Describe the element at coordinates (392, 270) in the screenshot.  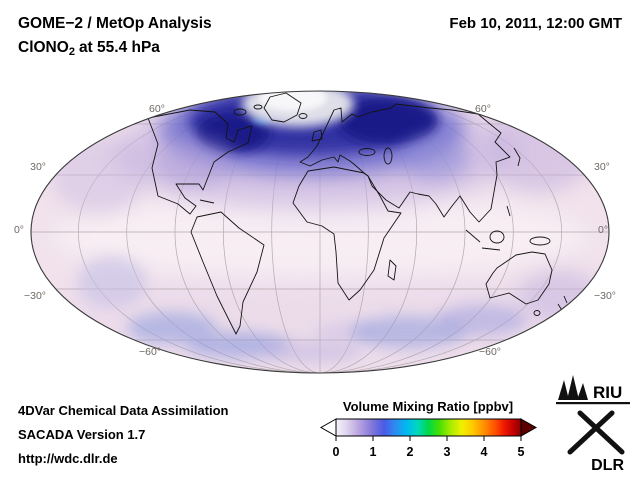
I see `coast-madagascar` at that location.